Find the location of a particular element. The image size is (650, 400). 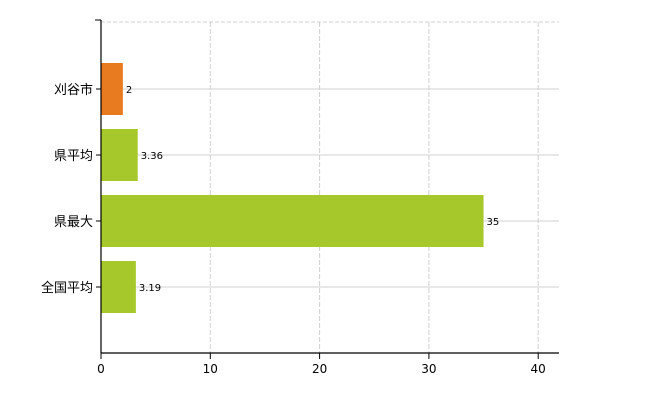

category-label: 県平均 is located at coordinates (73, 156).